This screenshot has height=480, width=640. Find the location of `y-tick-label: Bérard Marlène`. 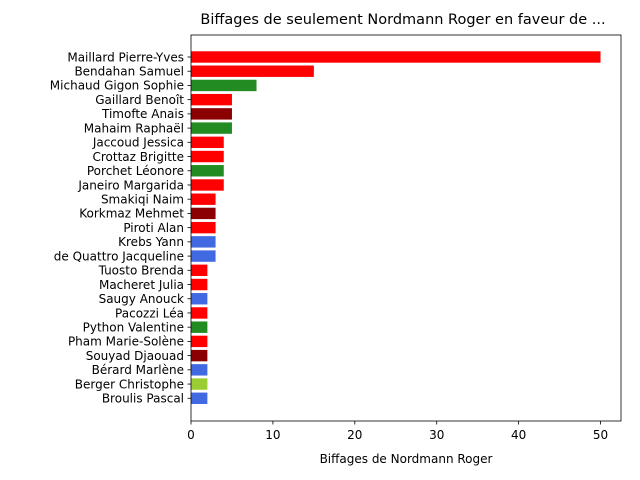

y-tick-label: Bérard Marlène is located at coordinates (138, 370).